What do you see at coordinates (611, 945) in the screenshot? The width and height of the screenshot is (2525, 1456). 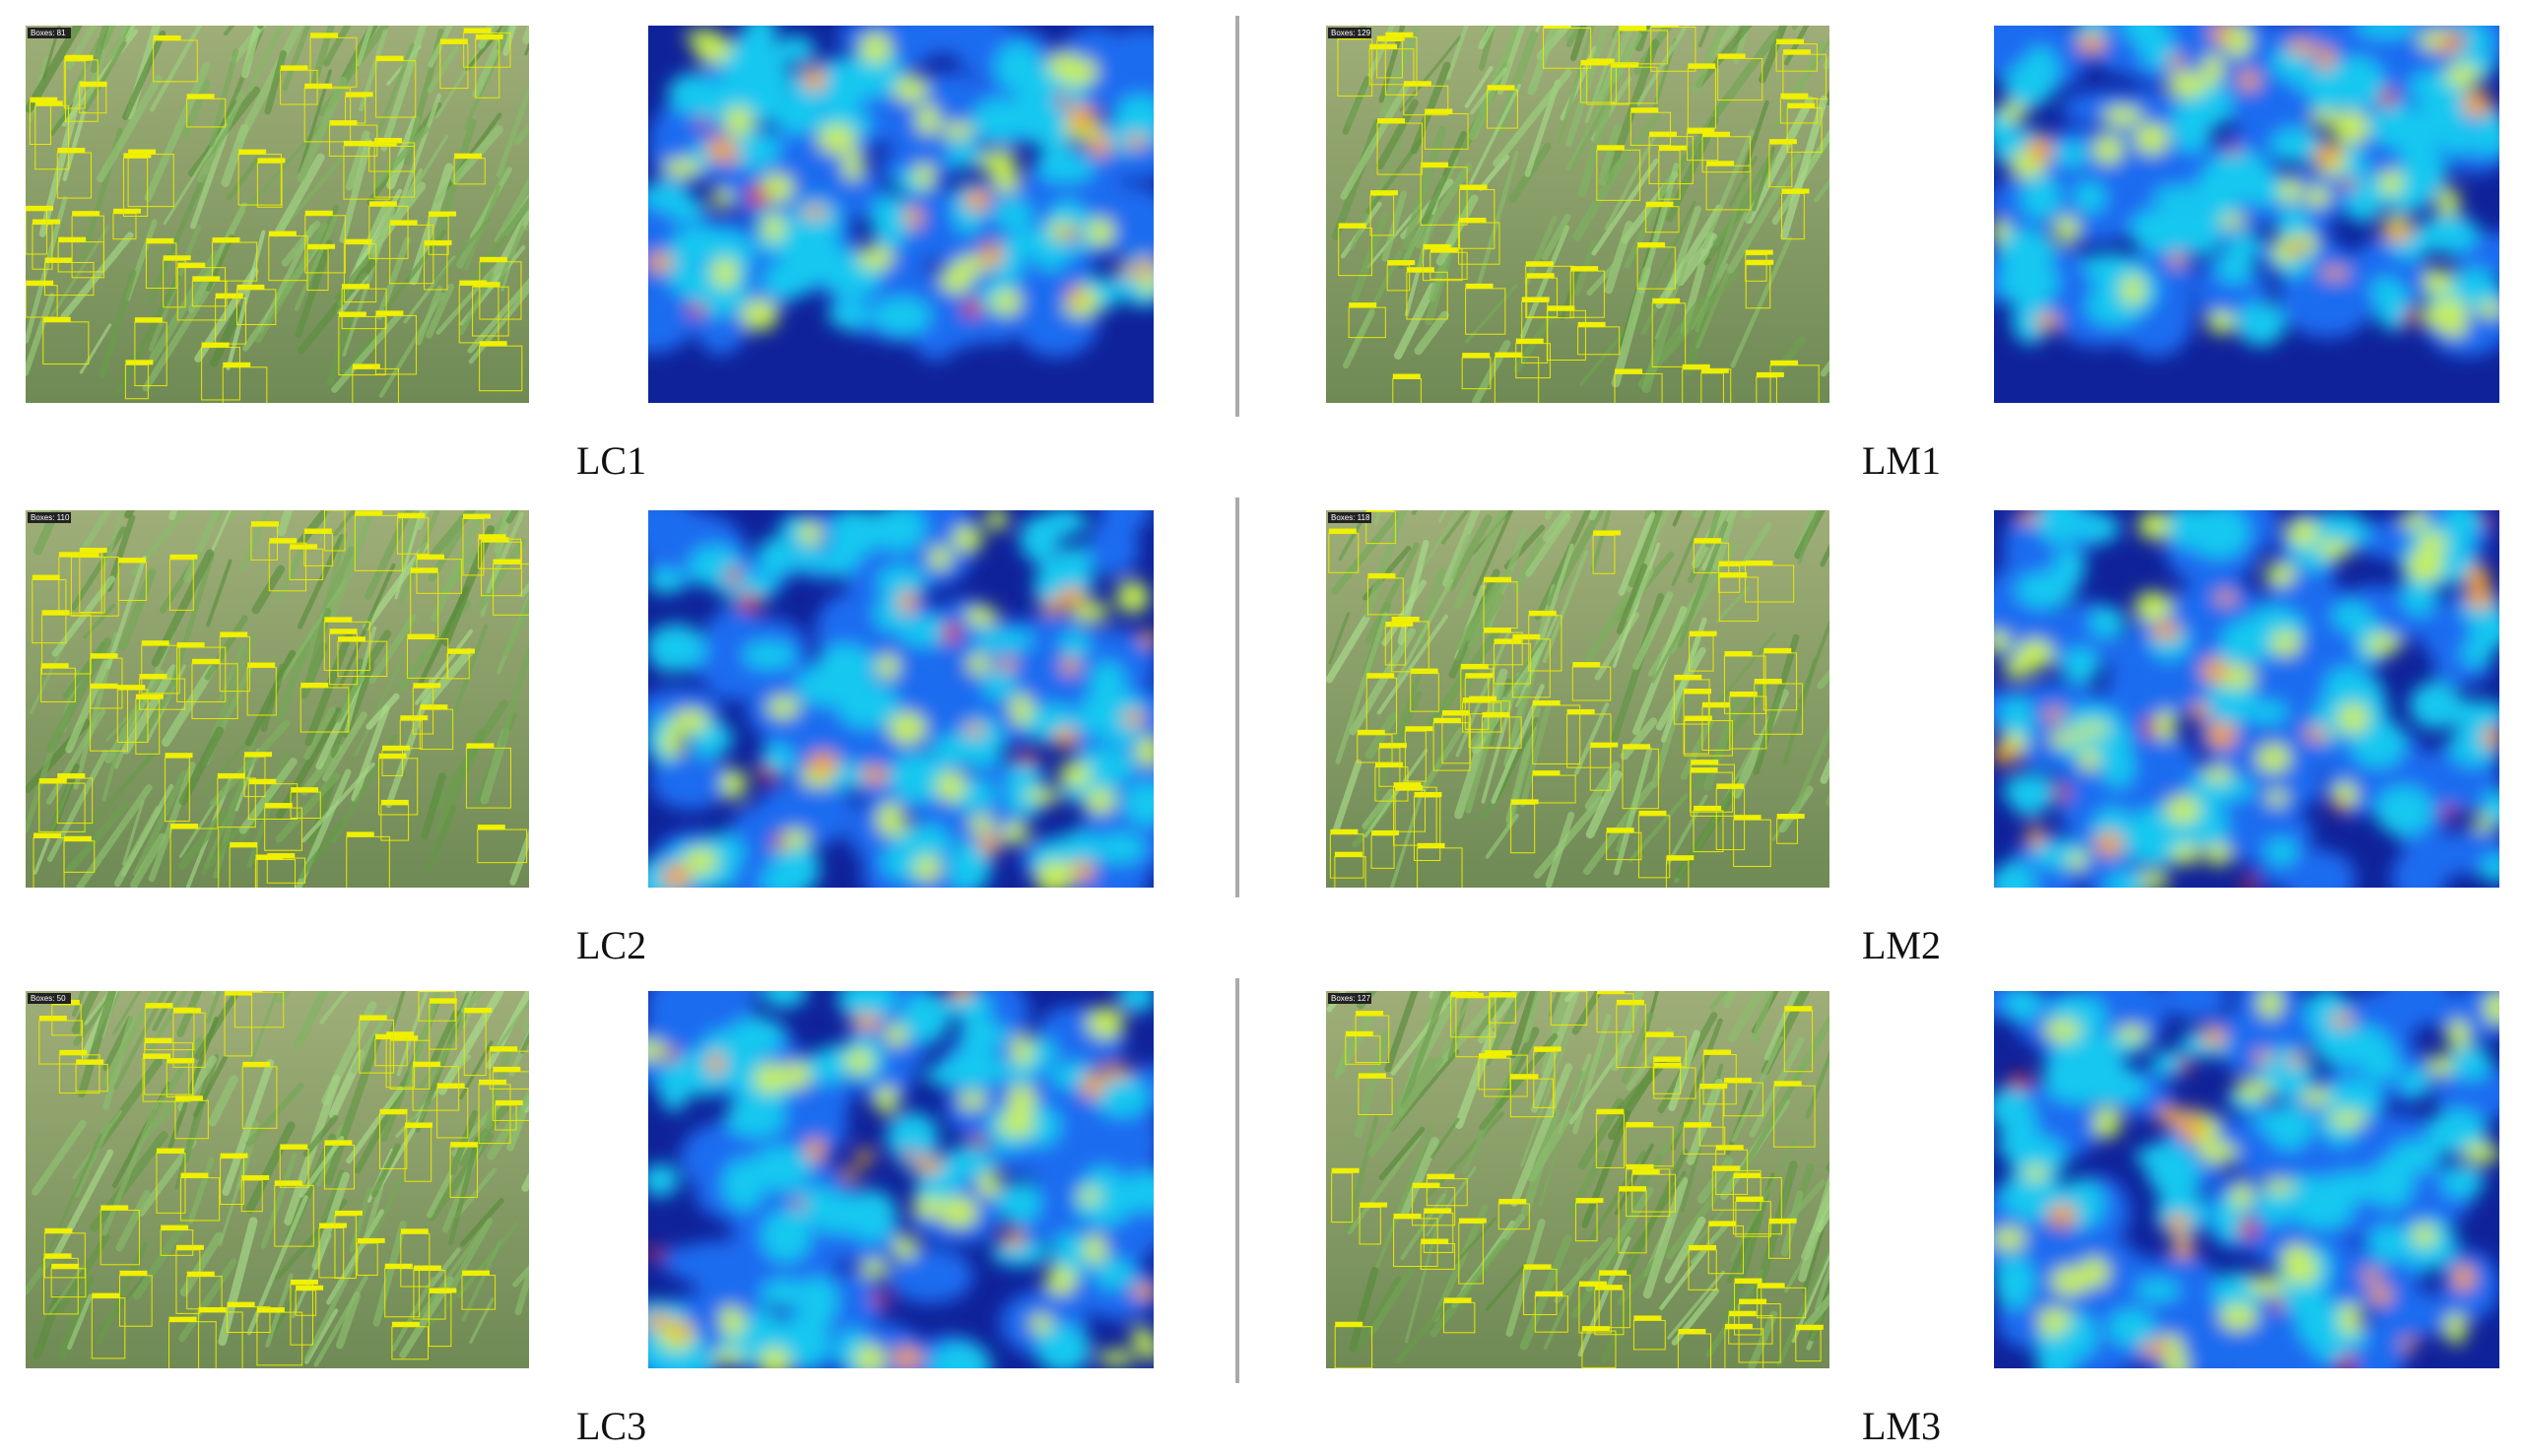 I see `panel-label: LC2` at bounding box center [611, 945].